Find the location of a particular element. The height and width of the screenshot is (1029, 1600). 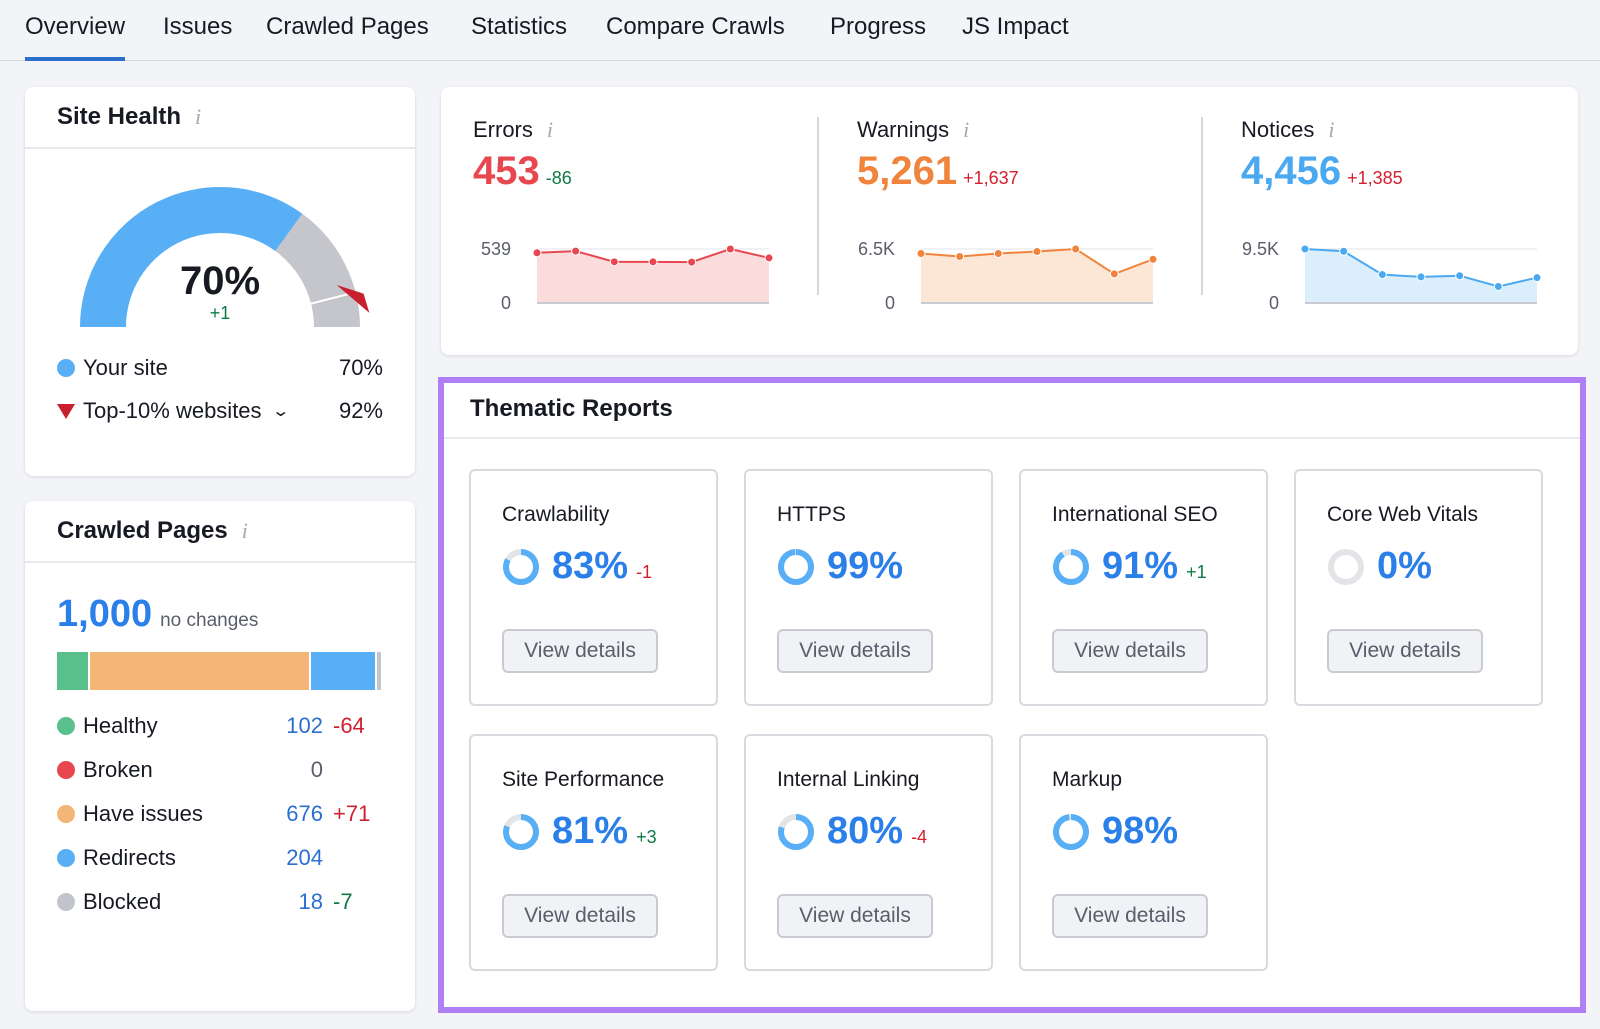

metric-label: Errors i is located at coordinates (638, 130).